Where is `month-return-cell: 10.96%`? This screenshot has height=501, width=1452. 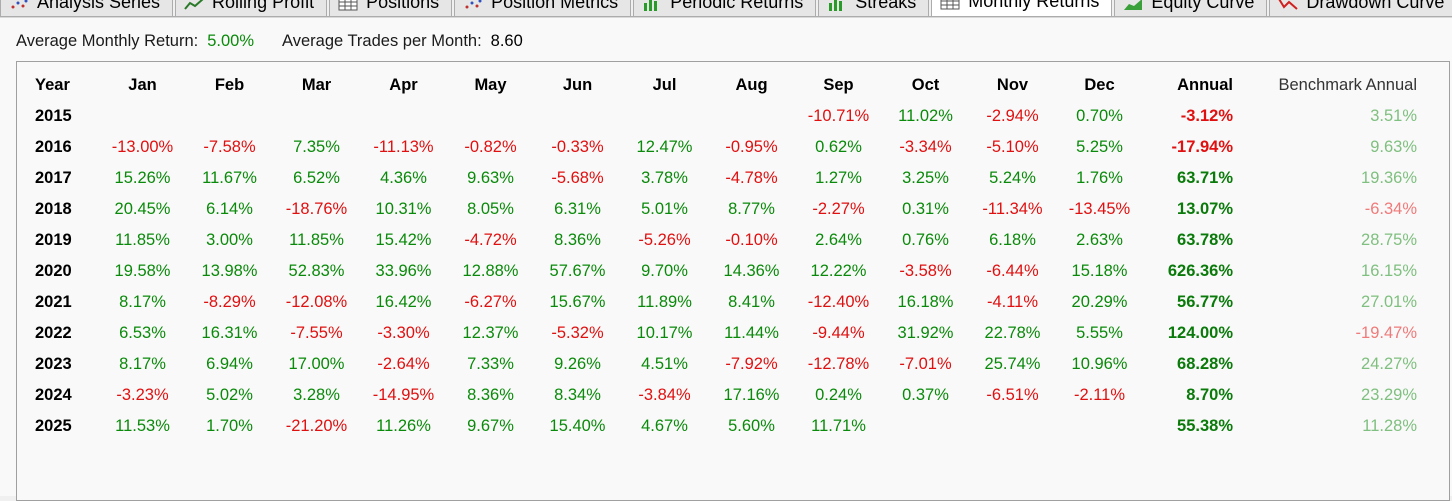 month-return-cell: 10.96% is located at coordinates (1099, 364).